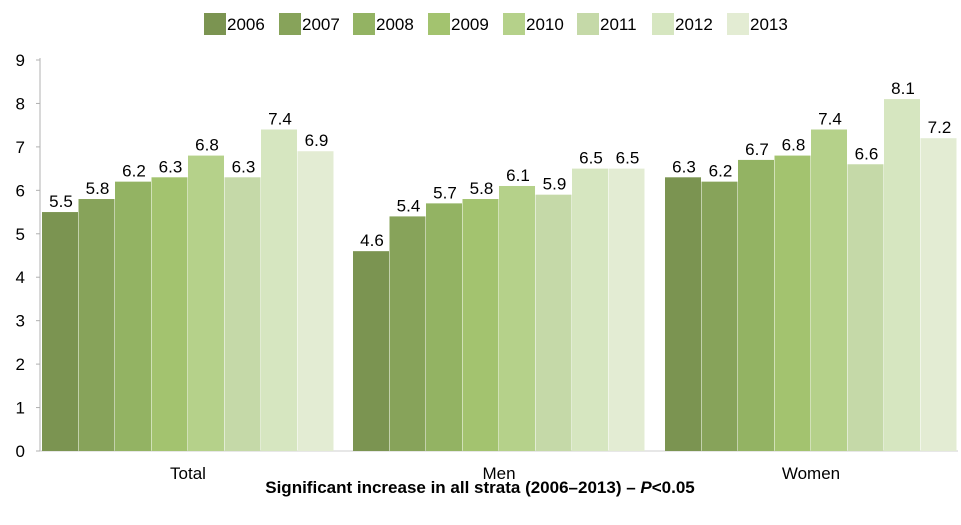 The image size is (961, 525). What do you see at coordinates (938, 294) in the screenshot?
I see `bar-women-2013` at bounding box center [938, 294].